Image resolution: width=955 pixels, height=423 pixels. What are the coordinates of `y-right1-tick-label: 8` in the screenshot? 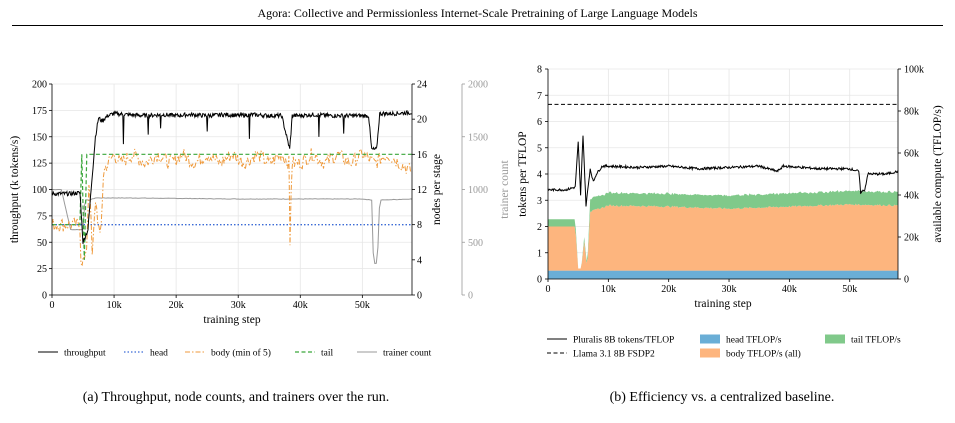 It's located at (419, 225).